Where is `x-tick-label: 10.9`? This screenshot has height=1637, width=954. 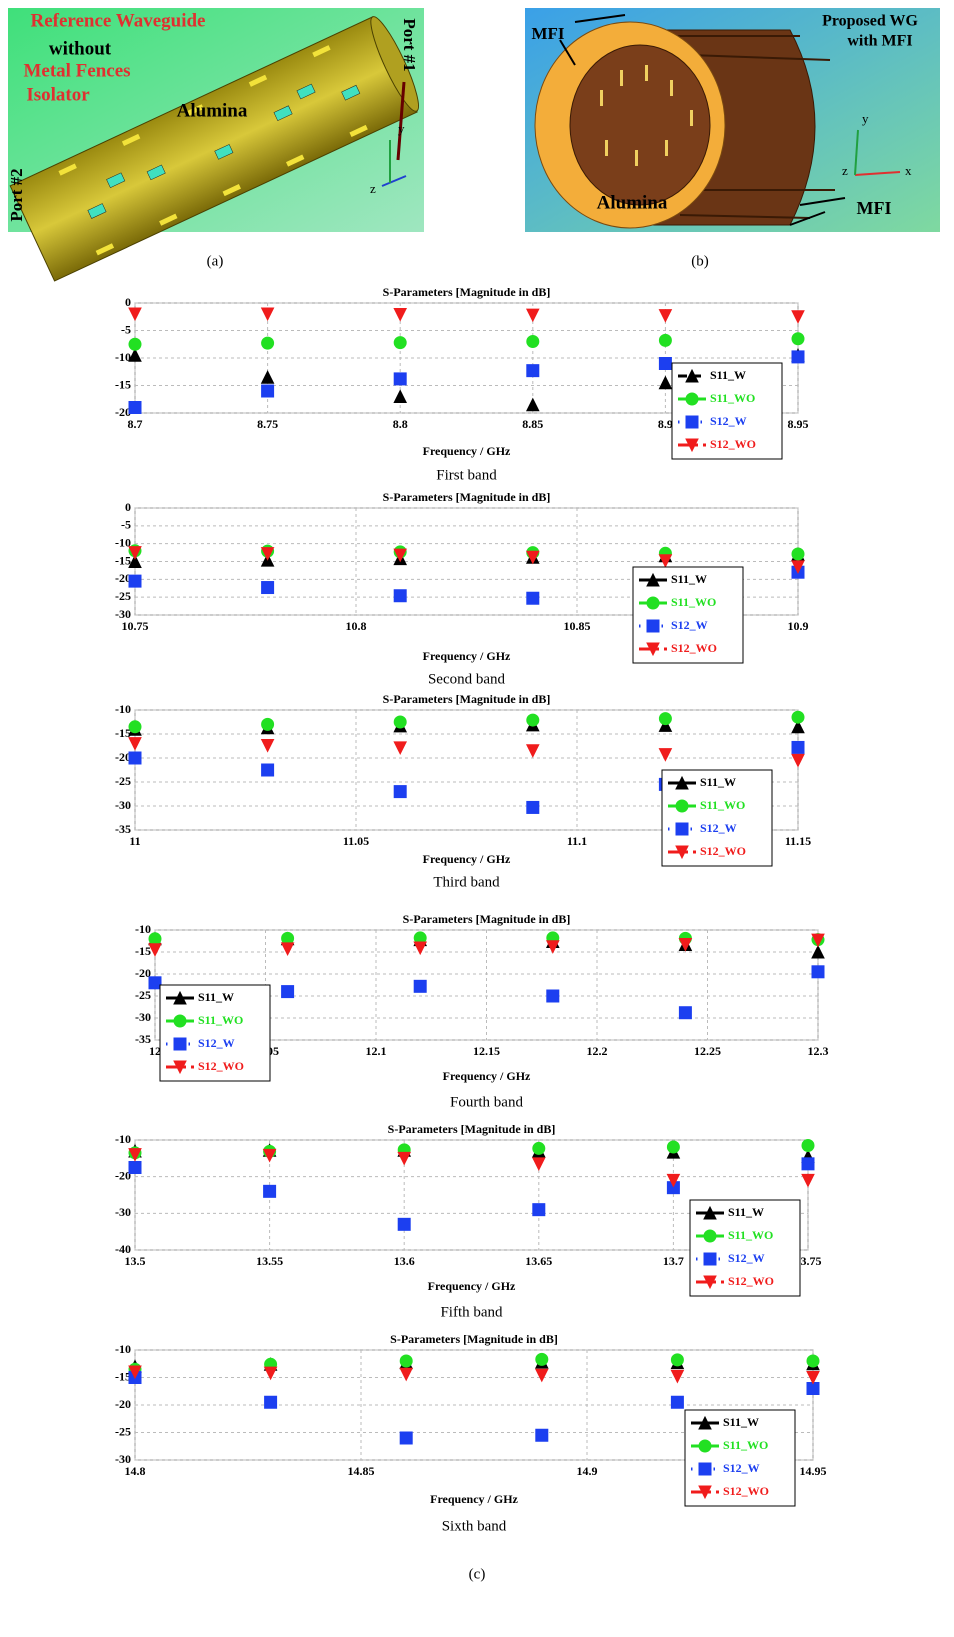 x-tick-label: 10.9 is located at coordinates (798, 626).